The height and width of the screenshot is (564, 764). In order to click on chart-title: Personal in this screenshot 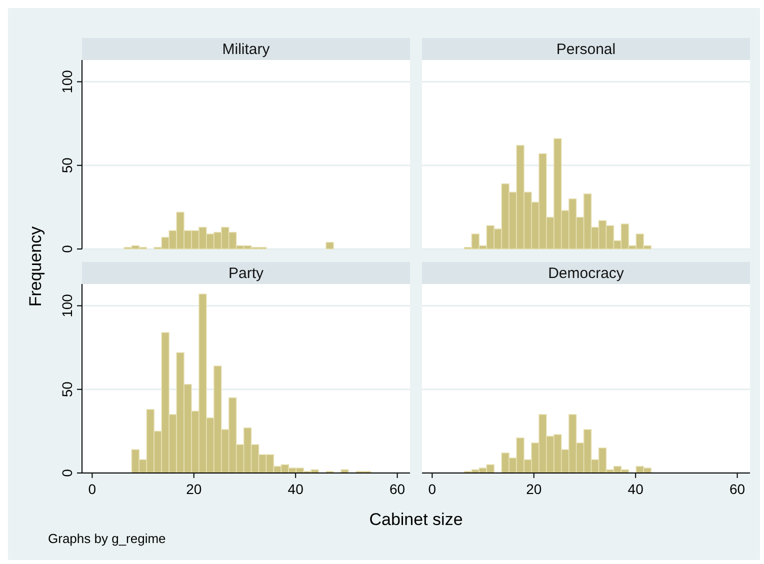, I will do `click(586, 49)`.